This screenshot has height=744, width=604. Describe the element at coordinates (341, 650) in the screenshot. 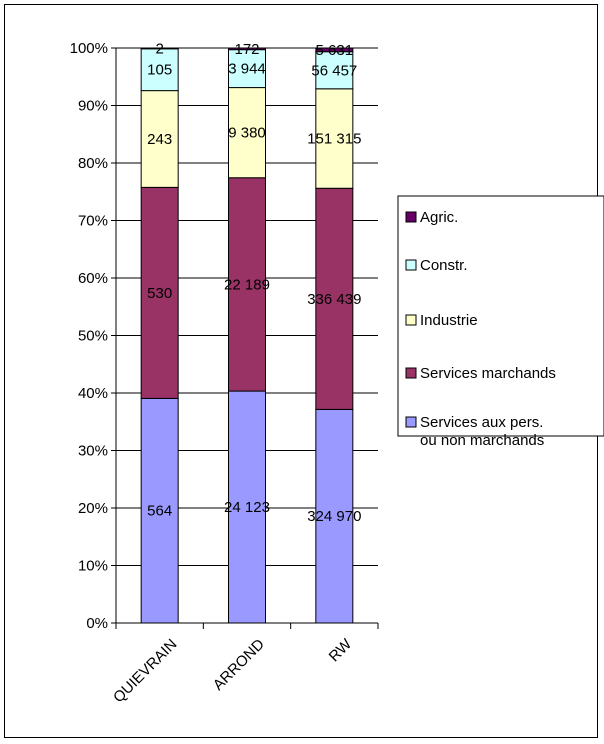

I see `x-category-label: RW` at that location.